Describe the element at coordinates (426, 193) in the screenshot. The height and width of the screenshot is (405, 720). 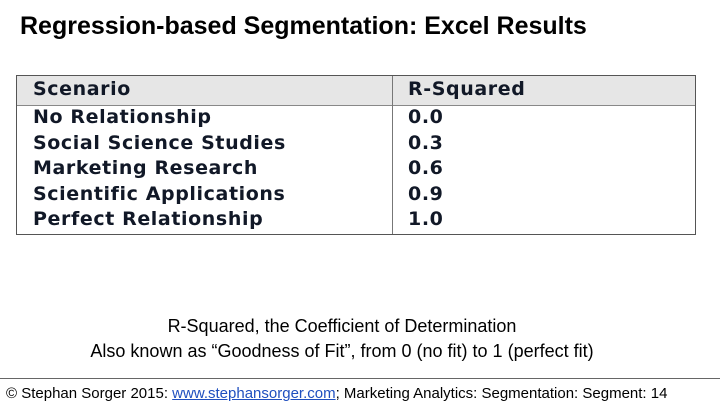
I see `table-cell: 0.9` at that location.